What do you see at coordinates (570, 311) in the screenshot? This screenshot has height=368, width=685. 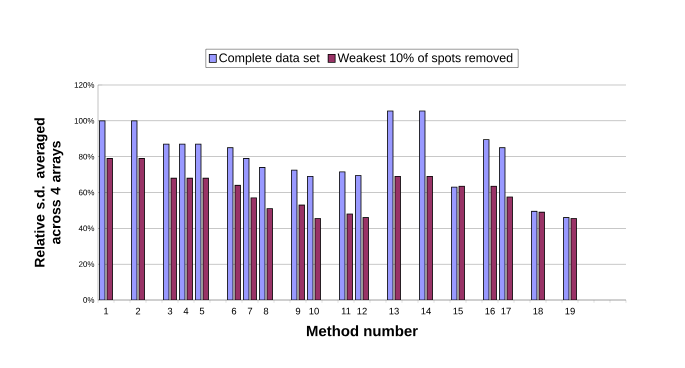 I see `x-tick-label: 19` at bounding box center [570, 311].